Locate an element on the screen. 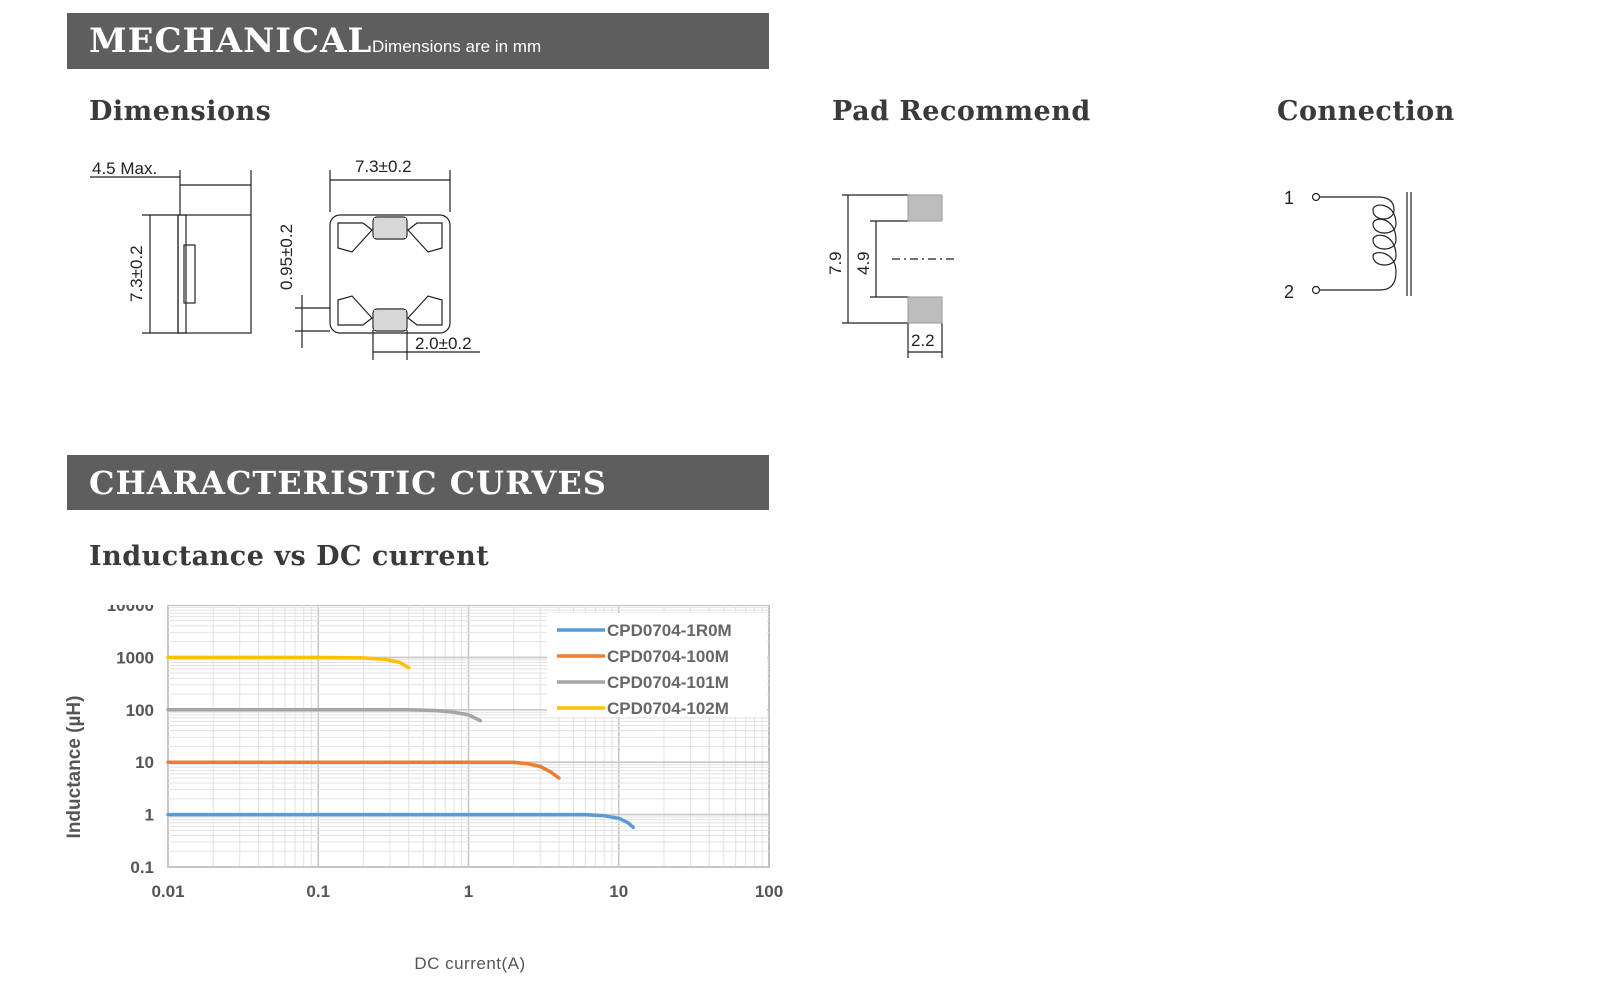 Image resolution: width=1614 pixels, height=999 pixels. dim-top-width-label: 7.3±0.2 is located at coordinates (383, 166).